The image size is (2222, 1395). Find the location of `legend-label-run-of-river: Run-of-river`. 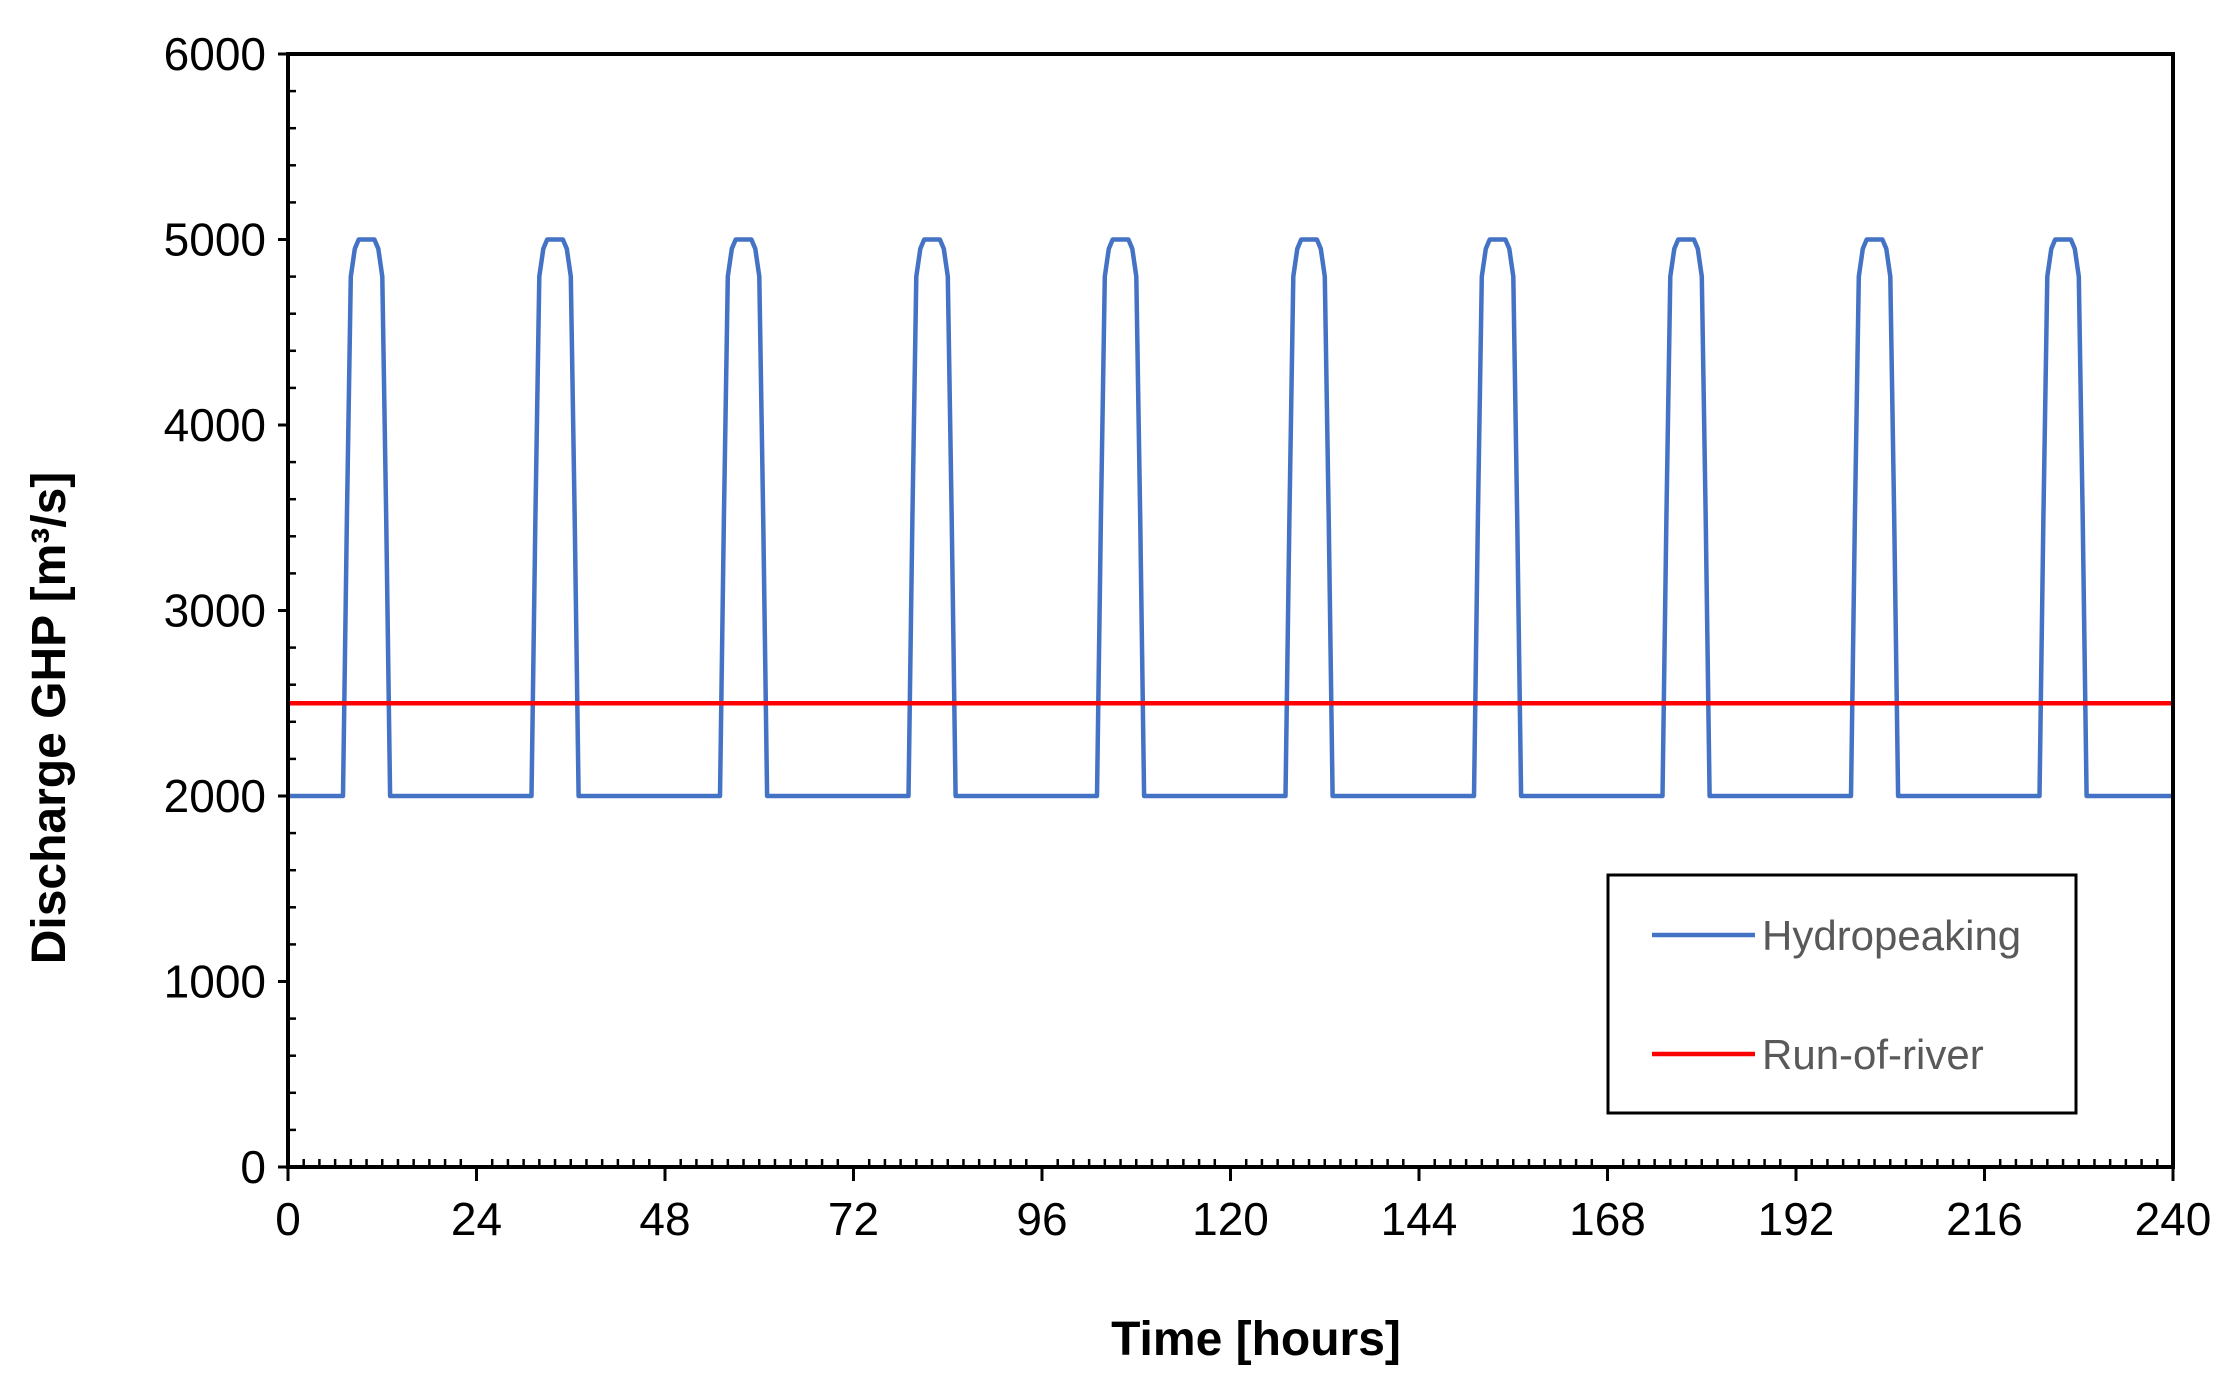

legend-label-run-of-river: Run-of-river is located at coordinates (1873, 1054).